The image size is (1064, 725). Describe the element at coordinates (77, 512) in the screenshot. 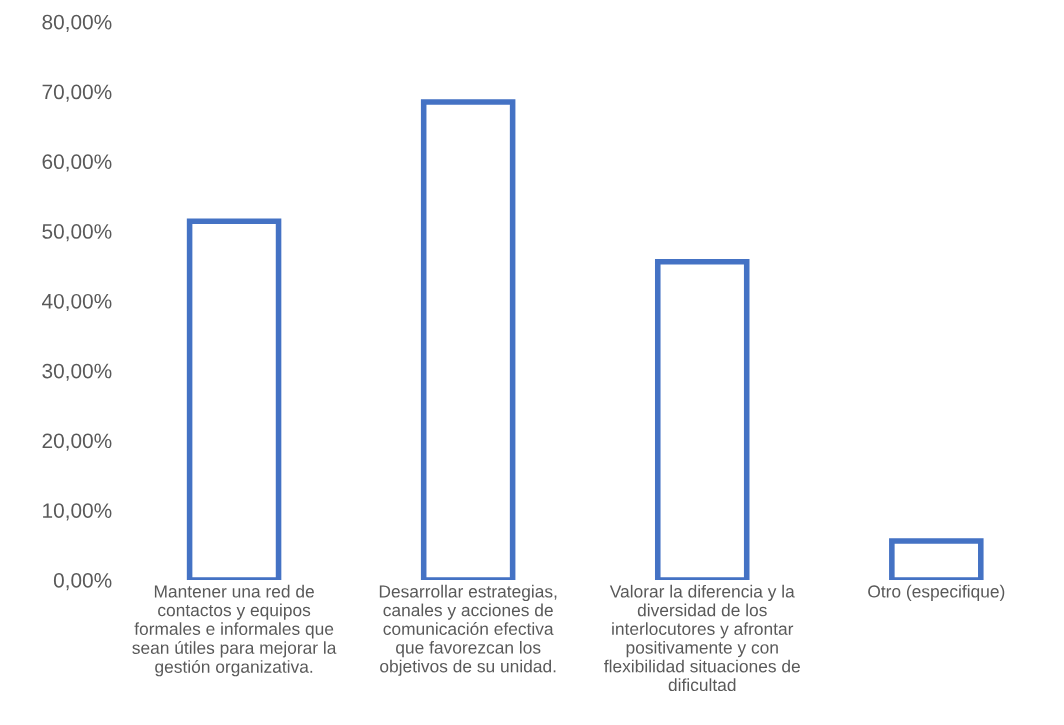

I see `y-tick-label: 10,00%` at that location.